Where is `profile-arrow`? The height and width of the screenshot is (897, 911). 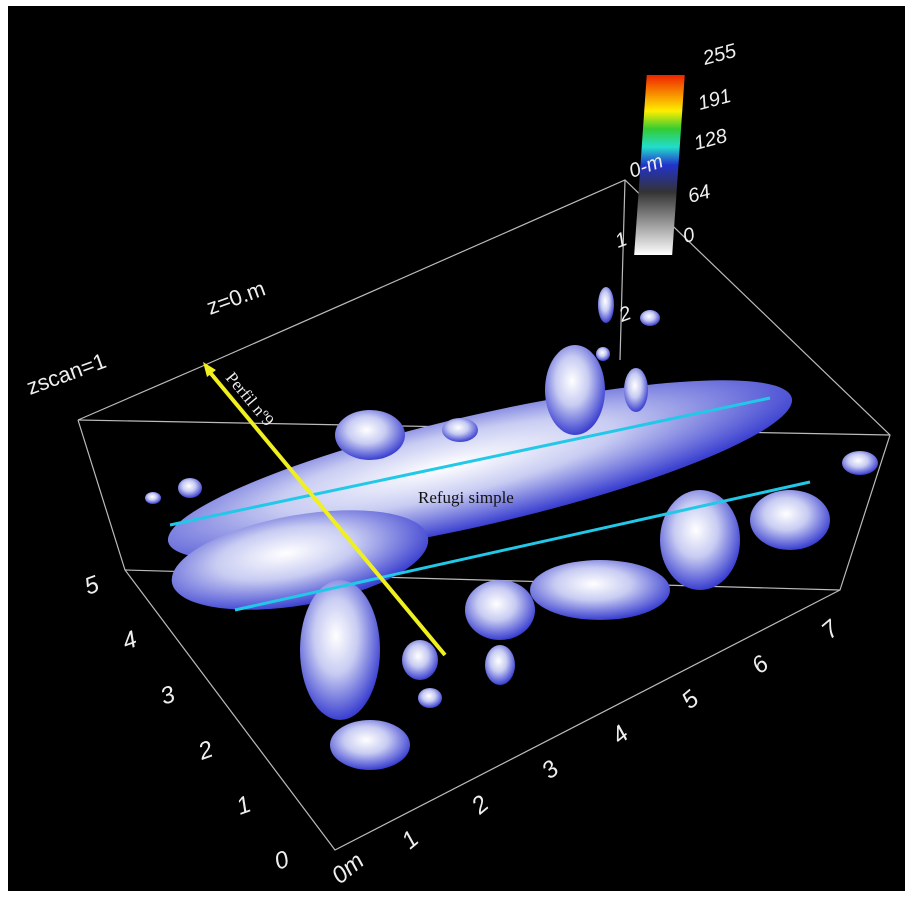
profile-arrow is located at coordinates (325, 509).